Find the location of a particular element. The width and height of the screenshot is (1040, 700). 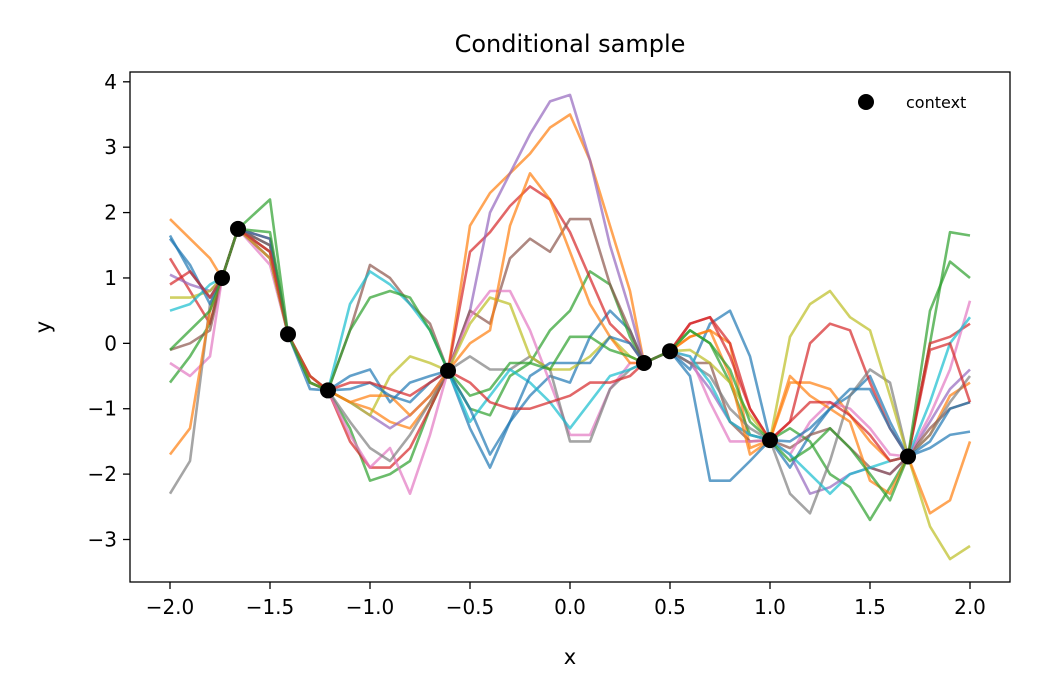

y-tick-label: 3 is located at coordinates (110, 147).